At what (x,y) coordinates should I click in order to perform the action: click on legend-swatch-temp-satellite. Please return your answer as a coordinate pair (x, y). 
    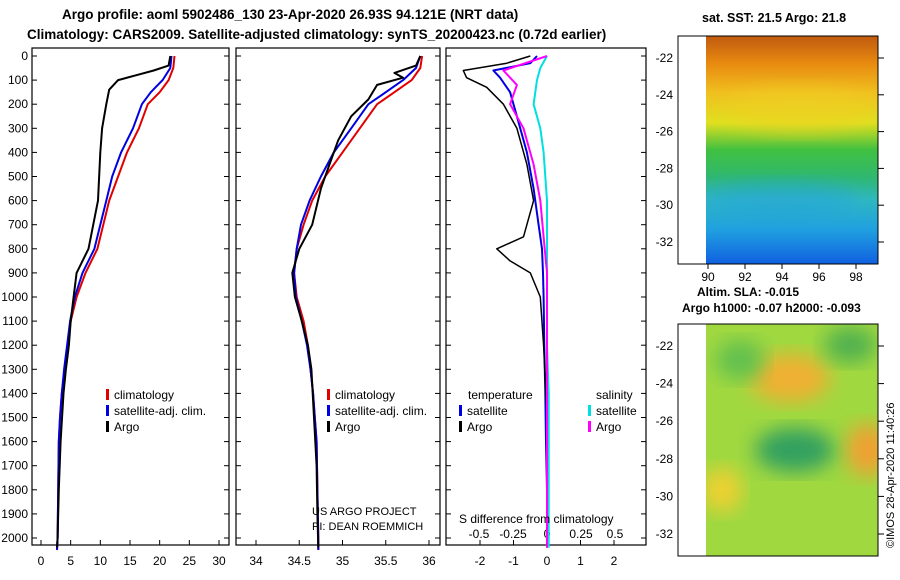
    Looking at the image, I should click on (460, 410).